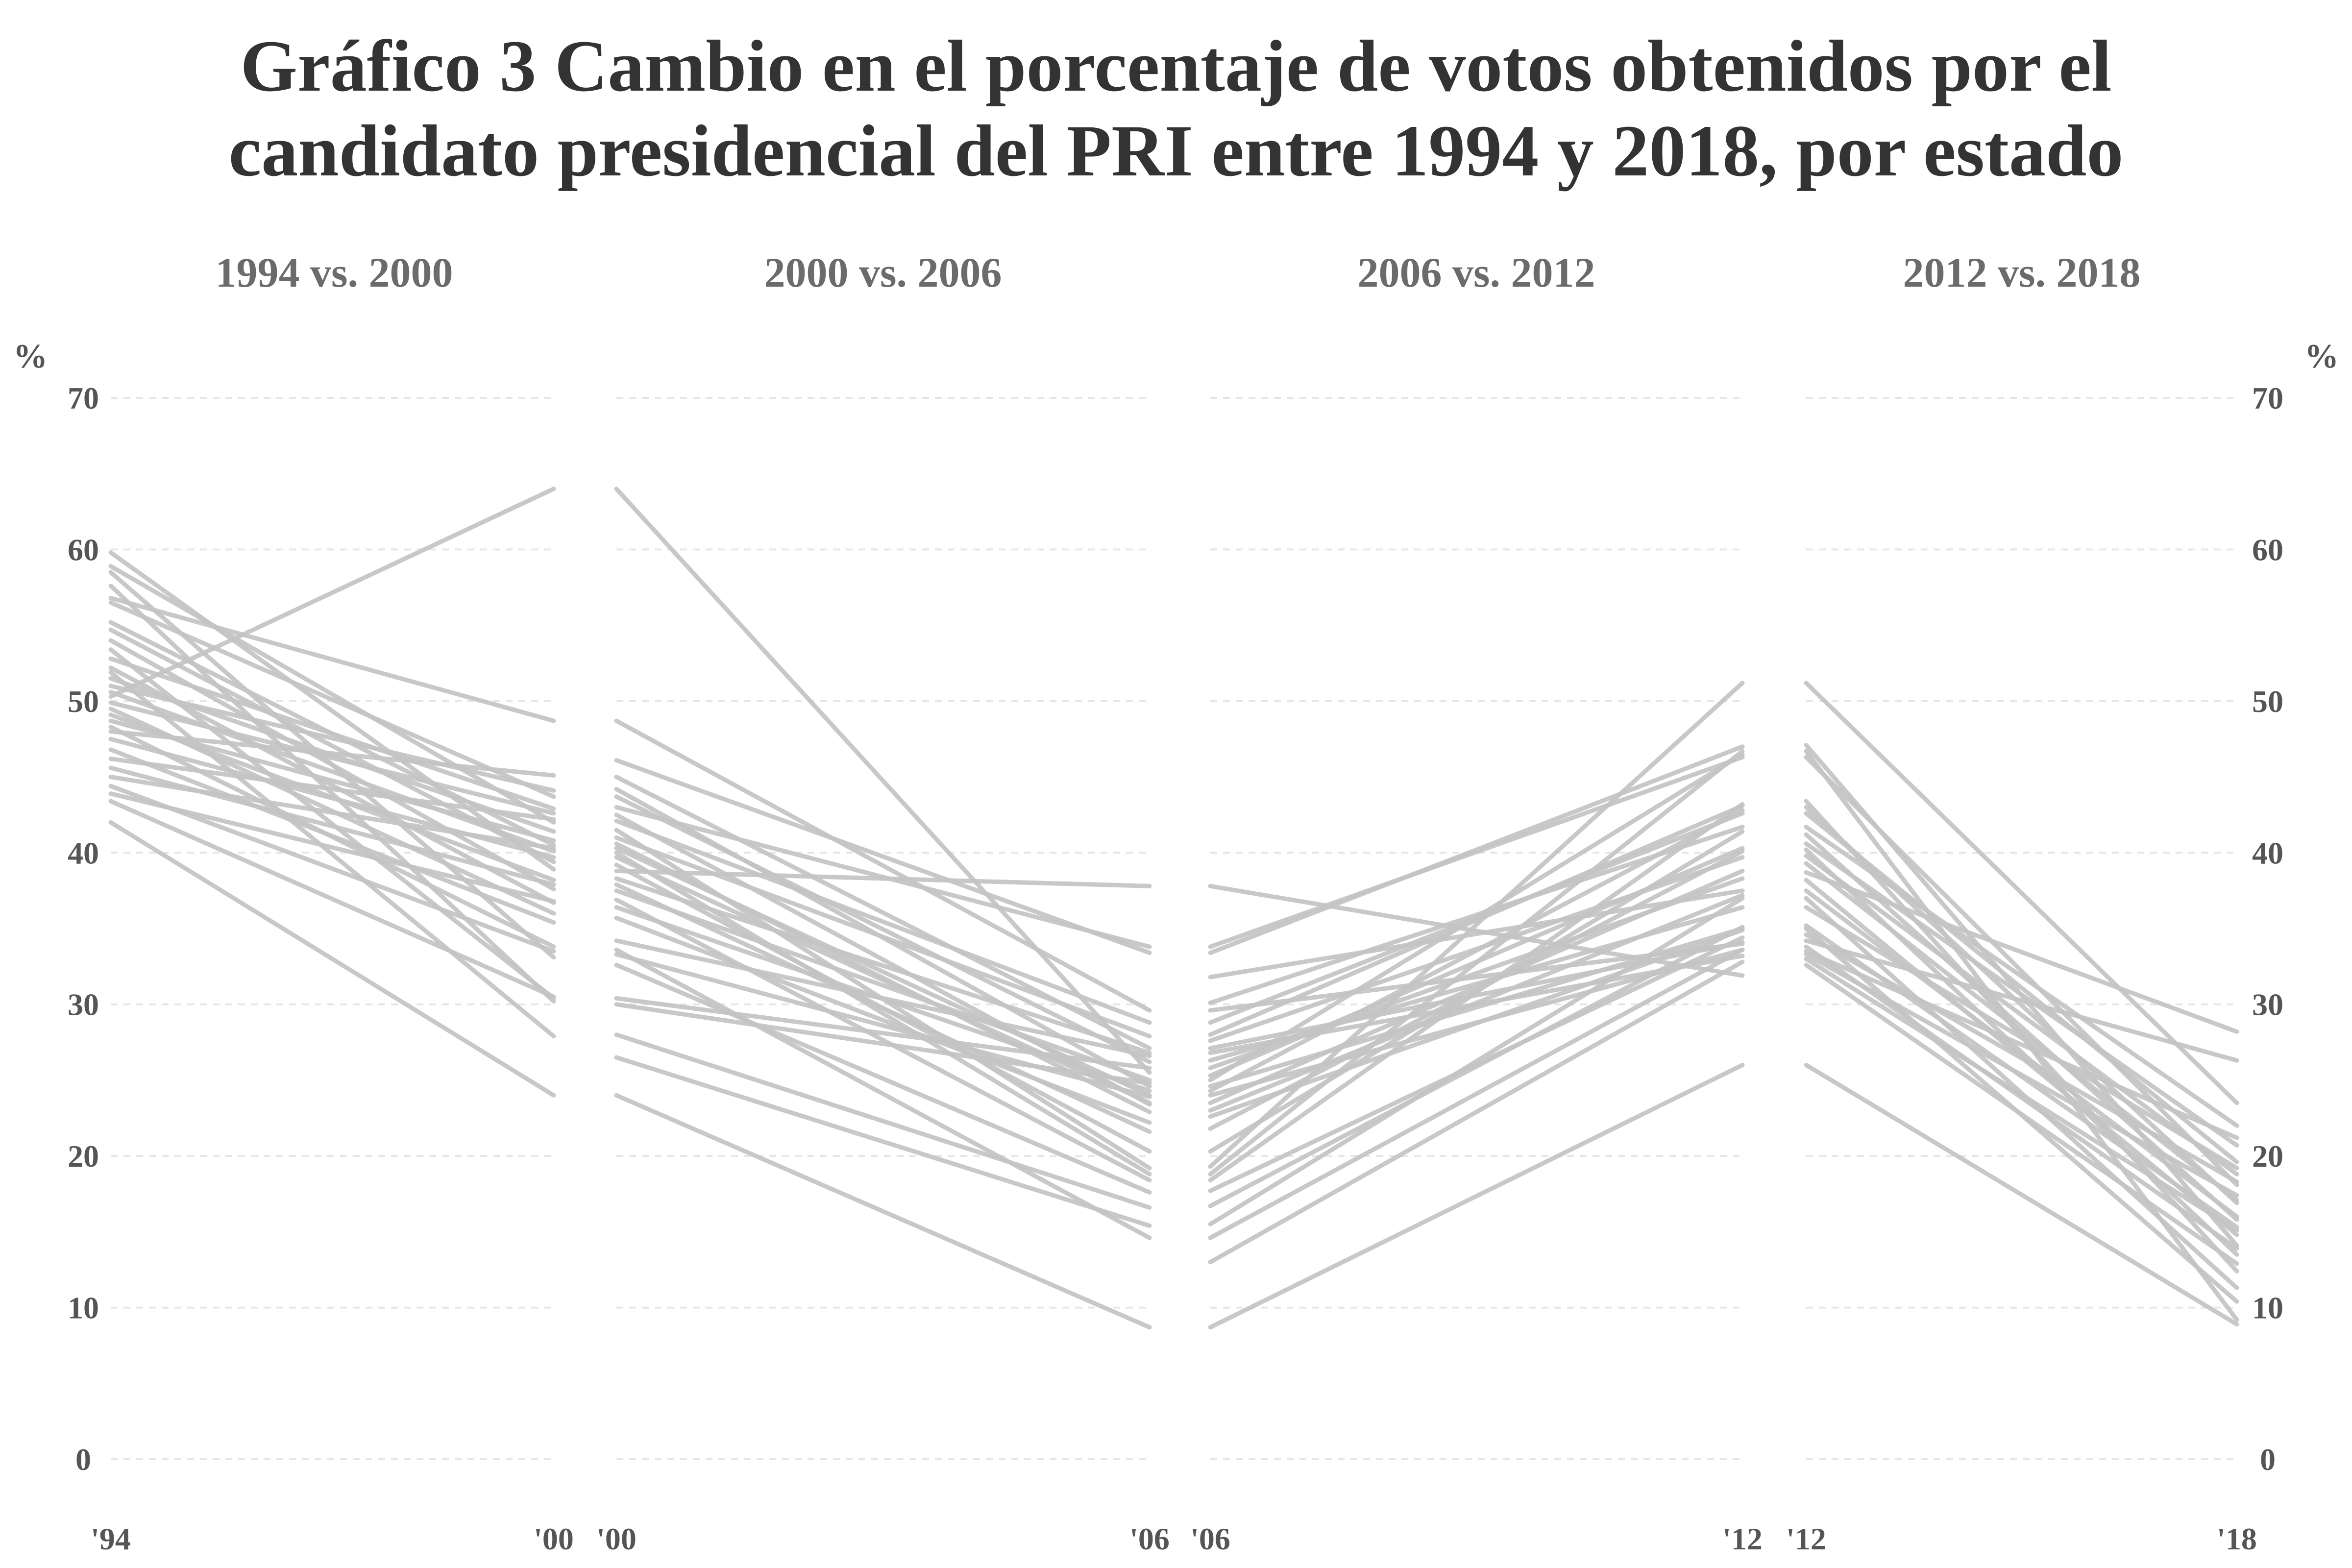 The width and height of the screenshot is (2352, 1568). I want to click on panel-title-2: 2000 vs. 2006, so click(883, 272).